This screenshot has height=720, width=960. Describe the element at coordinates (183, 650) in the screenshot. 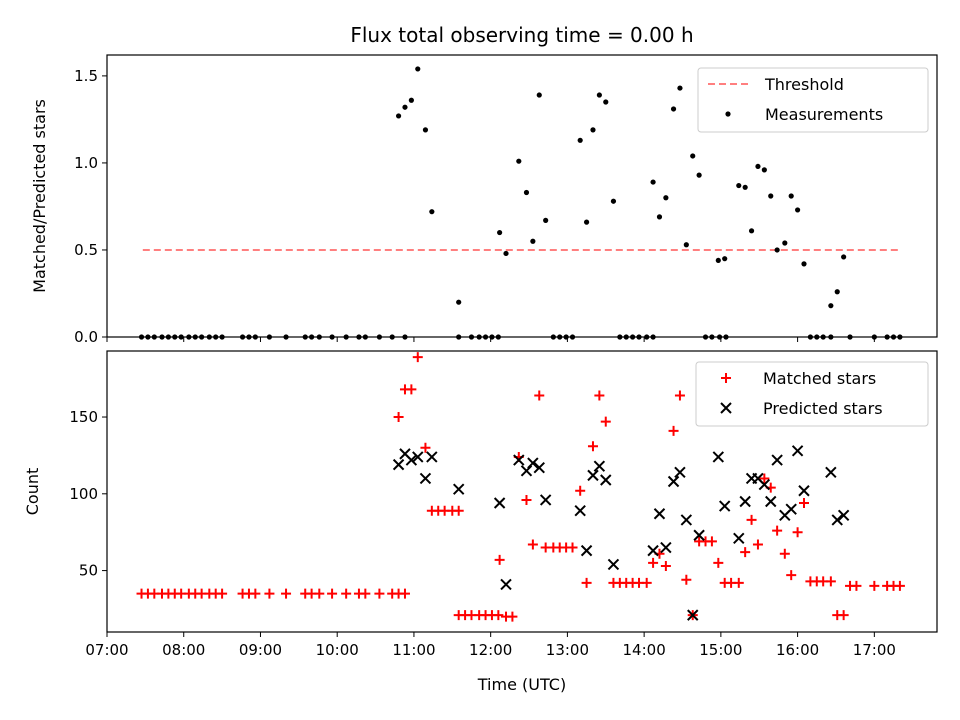

I see `x-tick-label: 08:00` at that location.